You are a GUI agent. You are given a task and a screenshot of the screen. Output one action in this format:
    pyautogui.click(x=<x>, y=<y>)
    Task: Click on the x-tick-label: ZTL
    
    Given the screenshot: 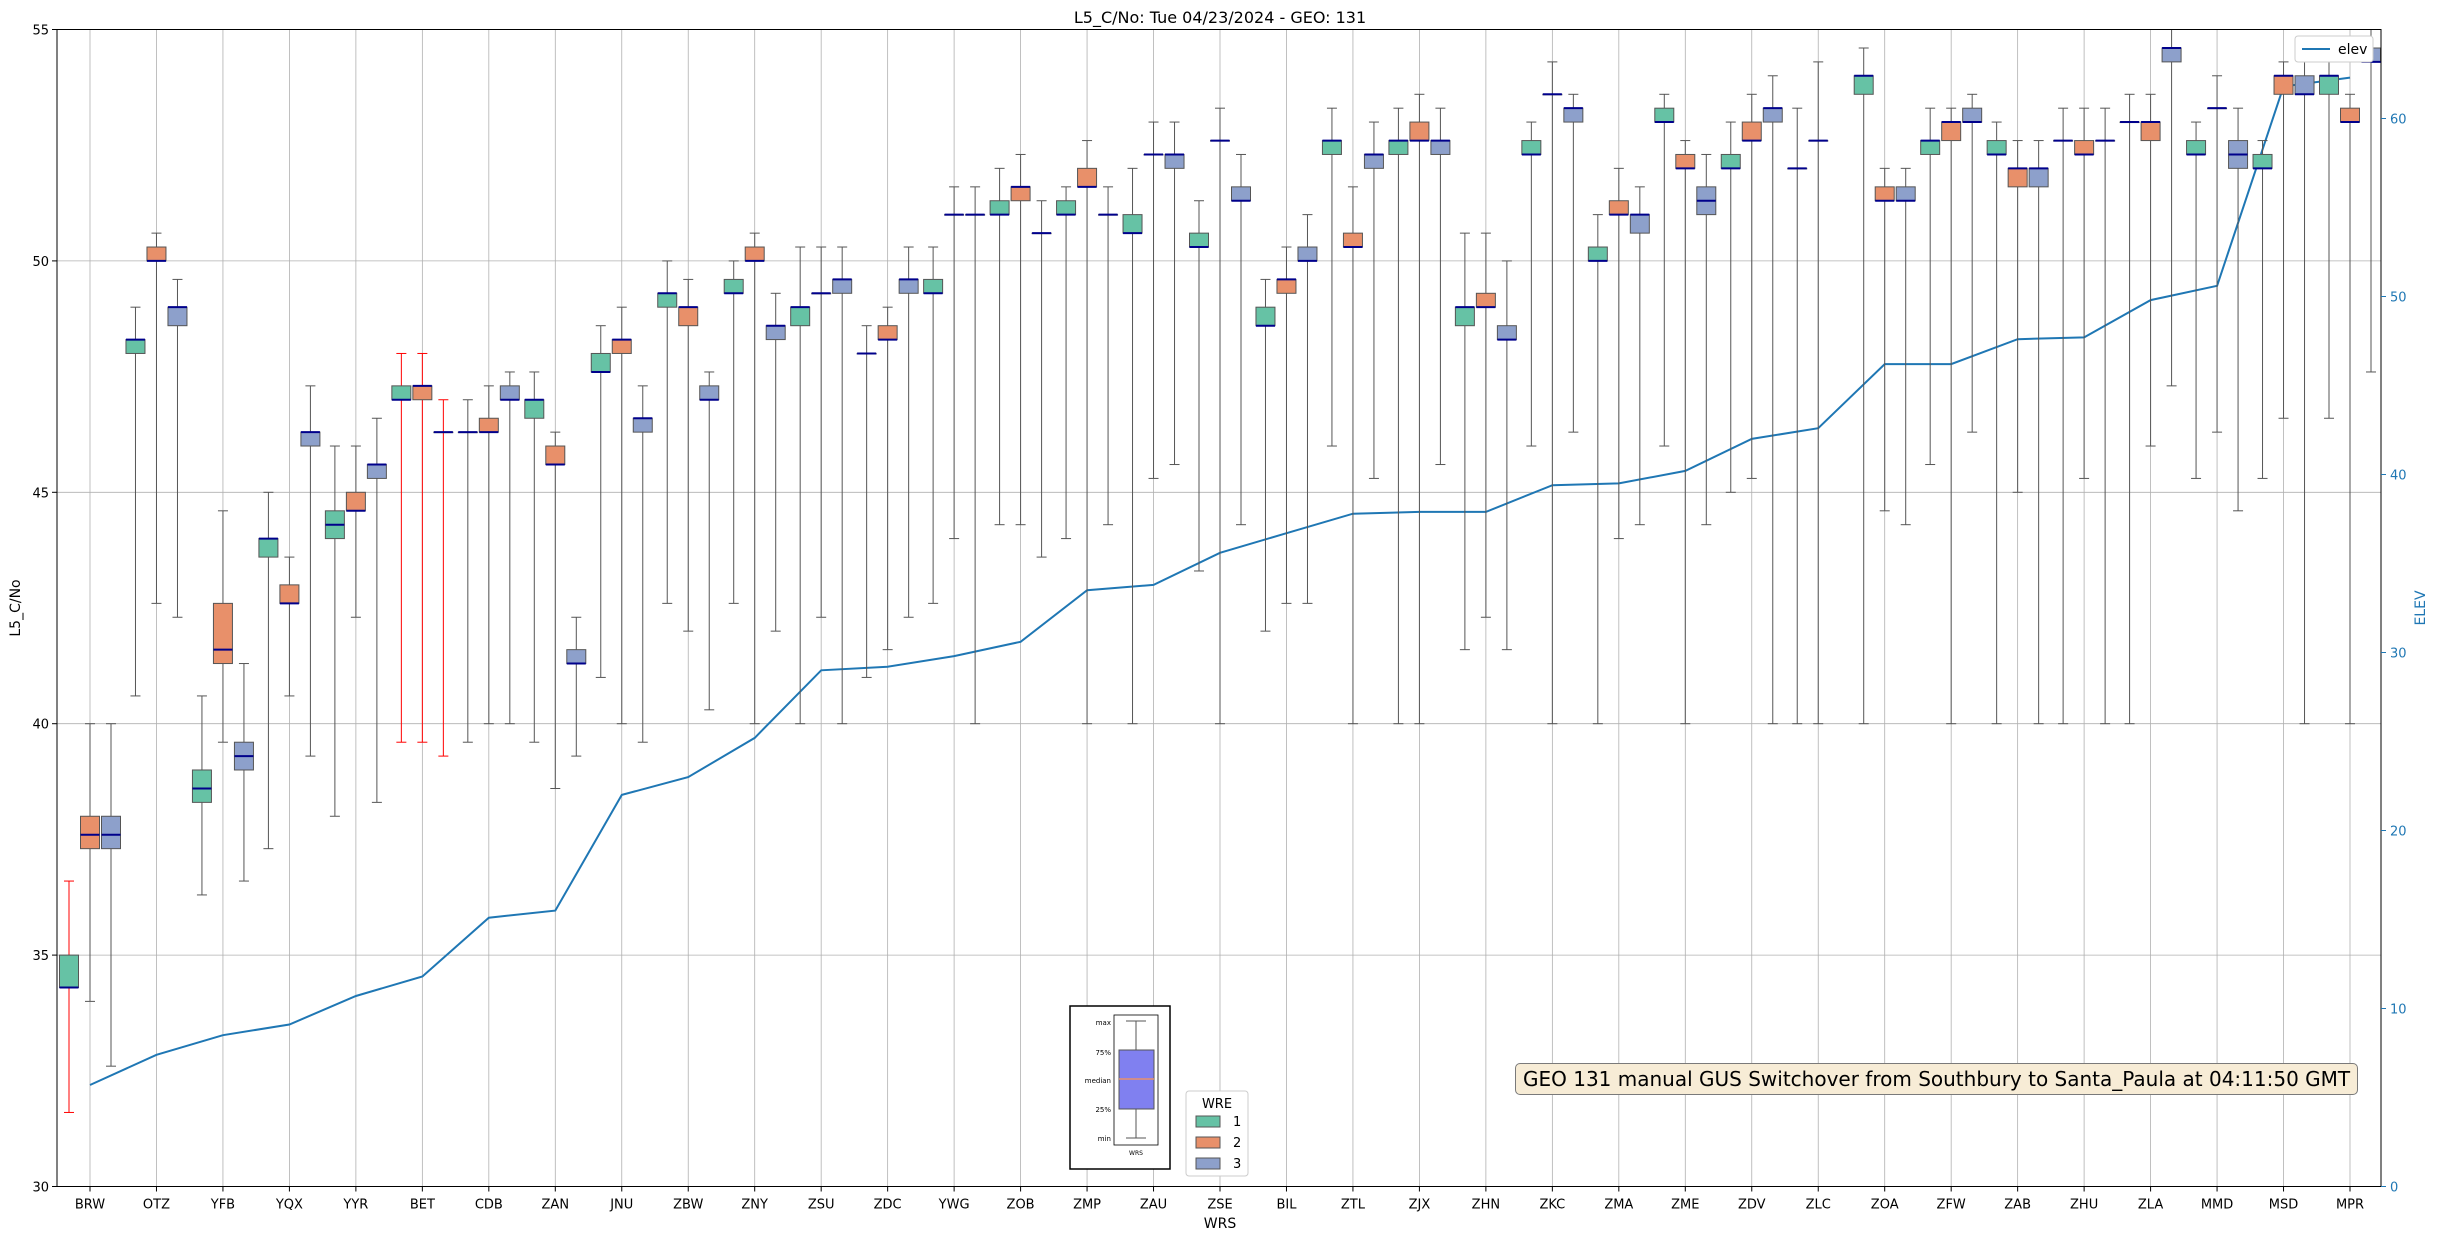 What is the action you would take?
    pyautogui.click(x=1353, y=1205)
    